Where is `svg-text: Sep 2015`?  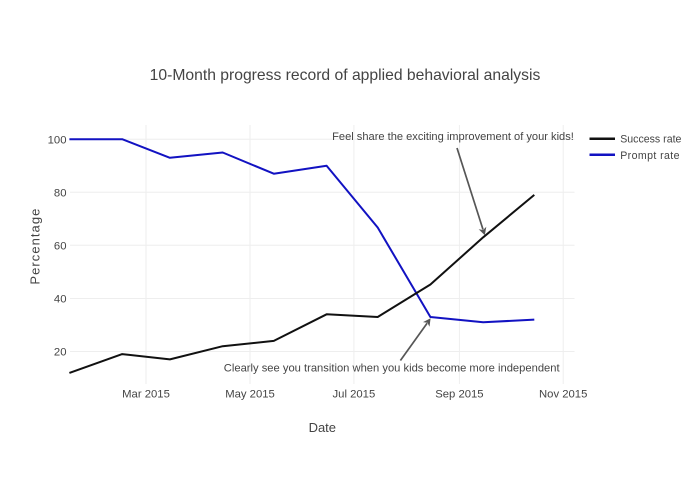
svg-text: Sep 2015 is located at coordinates (459, 394).